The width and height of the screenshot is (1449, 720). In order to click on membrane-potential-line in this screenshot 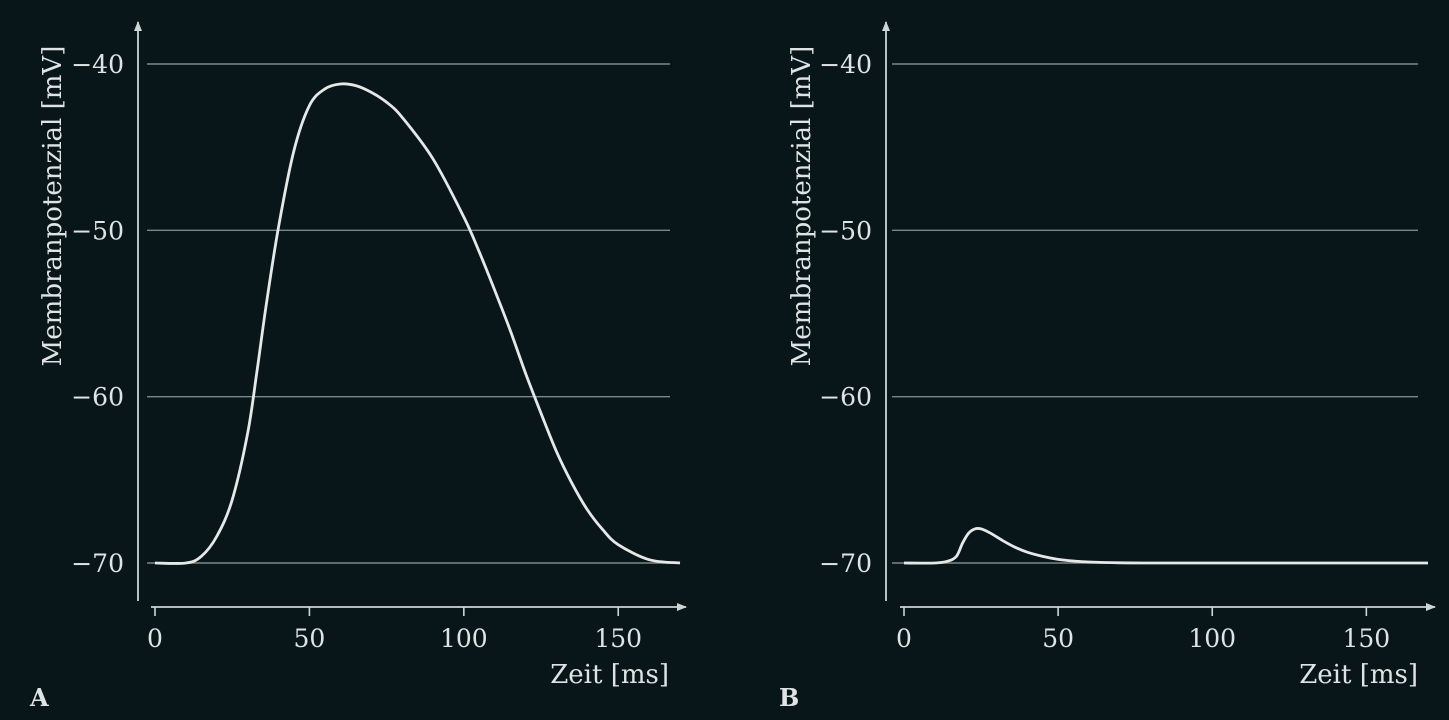, I will do `click(1165, 545)`.